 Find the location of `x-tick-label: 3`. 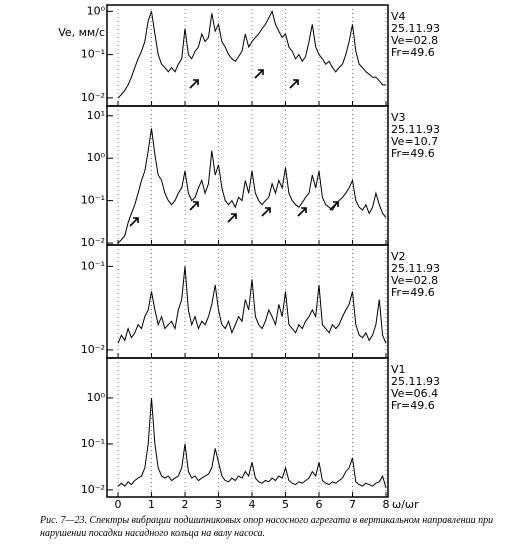

x-tick-label: 3 is located at coordinates (218, 504).